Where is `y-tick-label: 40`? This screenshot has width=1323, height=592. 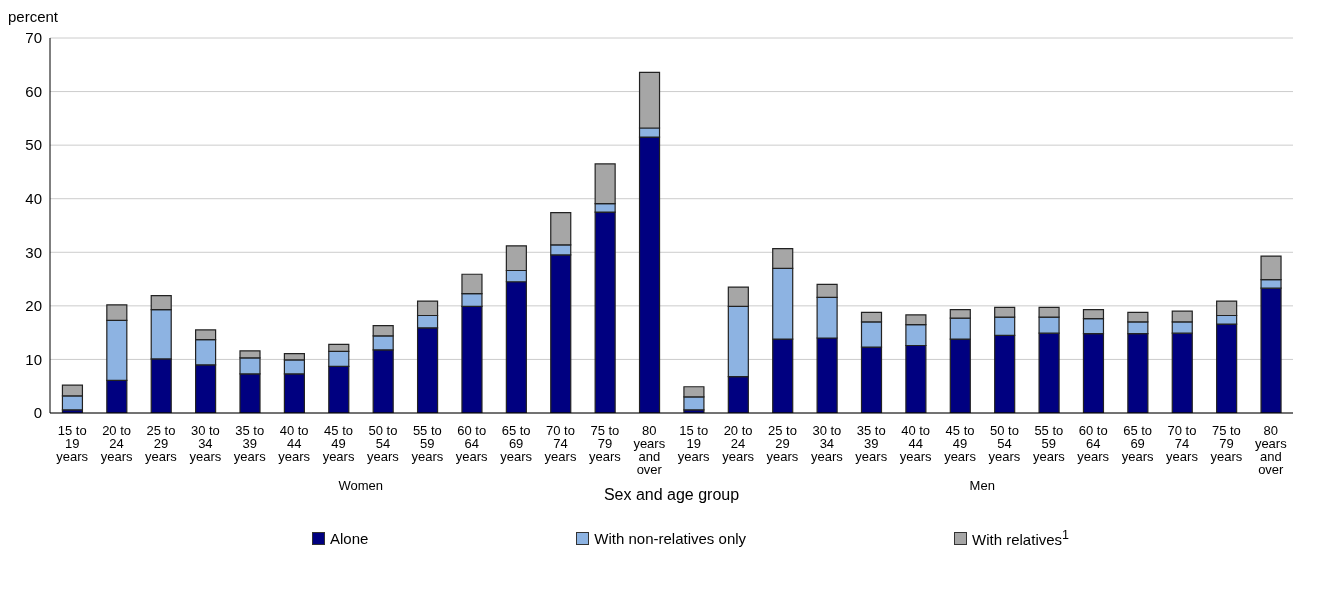 y-tick-label: 40 is located at coordinates (33, 199).